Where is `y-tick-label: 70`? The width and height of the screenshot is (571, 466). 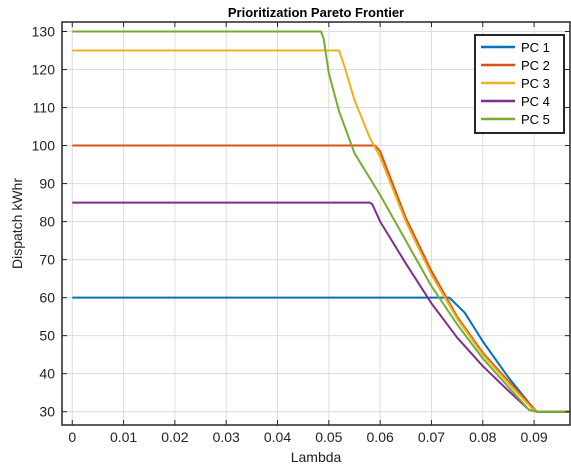
y-tick-label: 70 is located at coordinates (47, 260).